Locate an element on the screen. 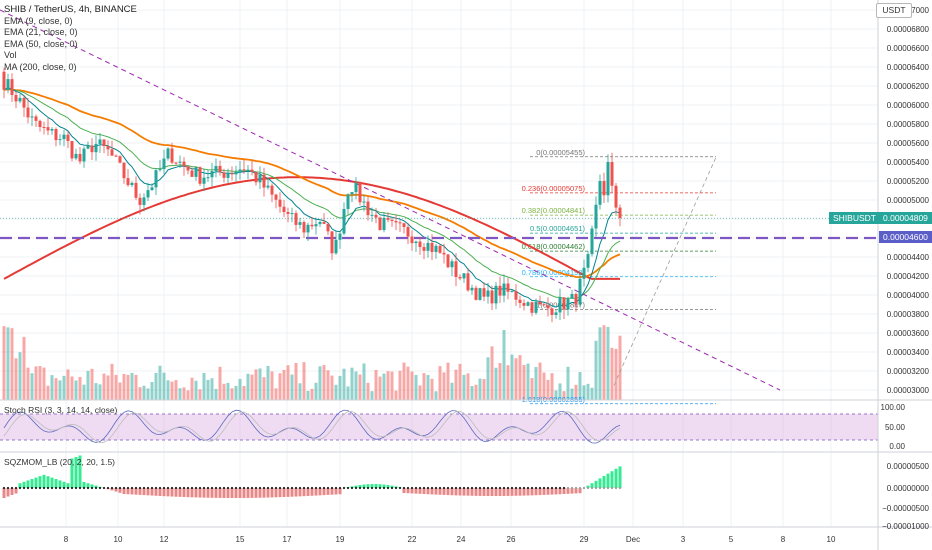  legend-ema50: EMA (50, close, 0) is located at coordinates (41, 43).